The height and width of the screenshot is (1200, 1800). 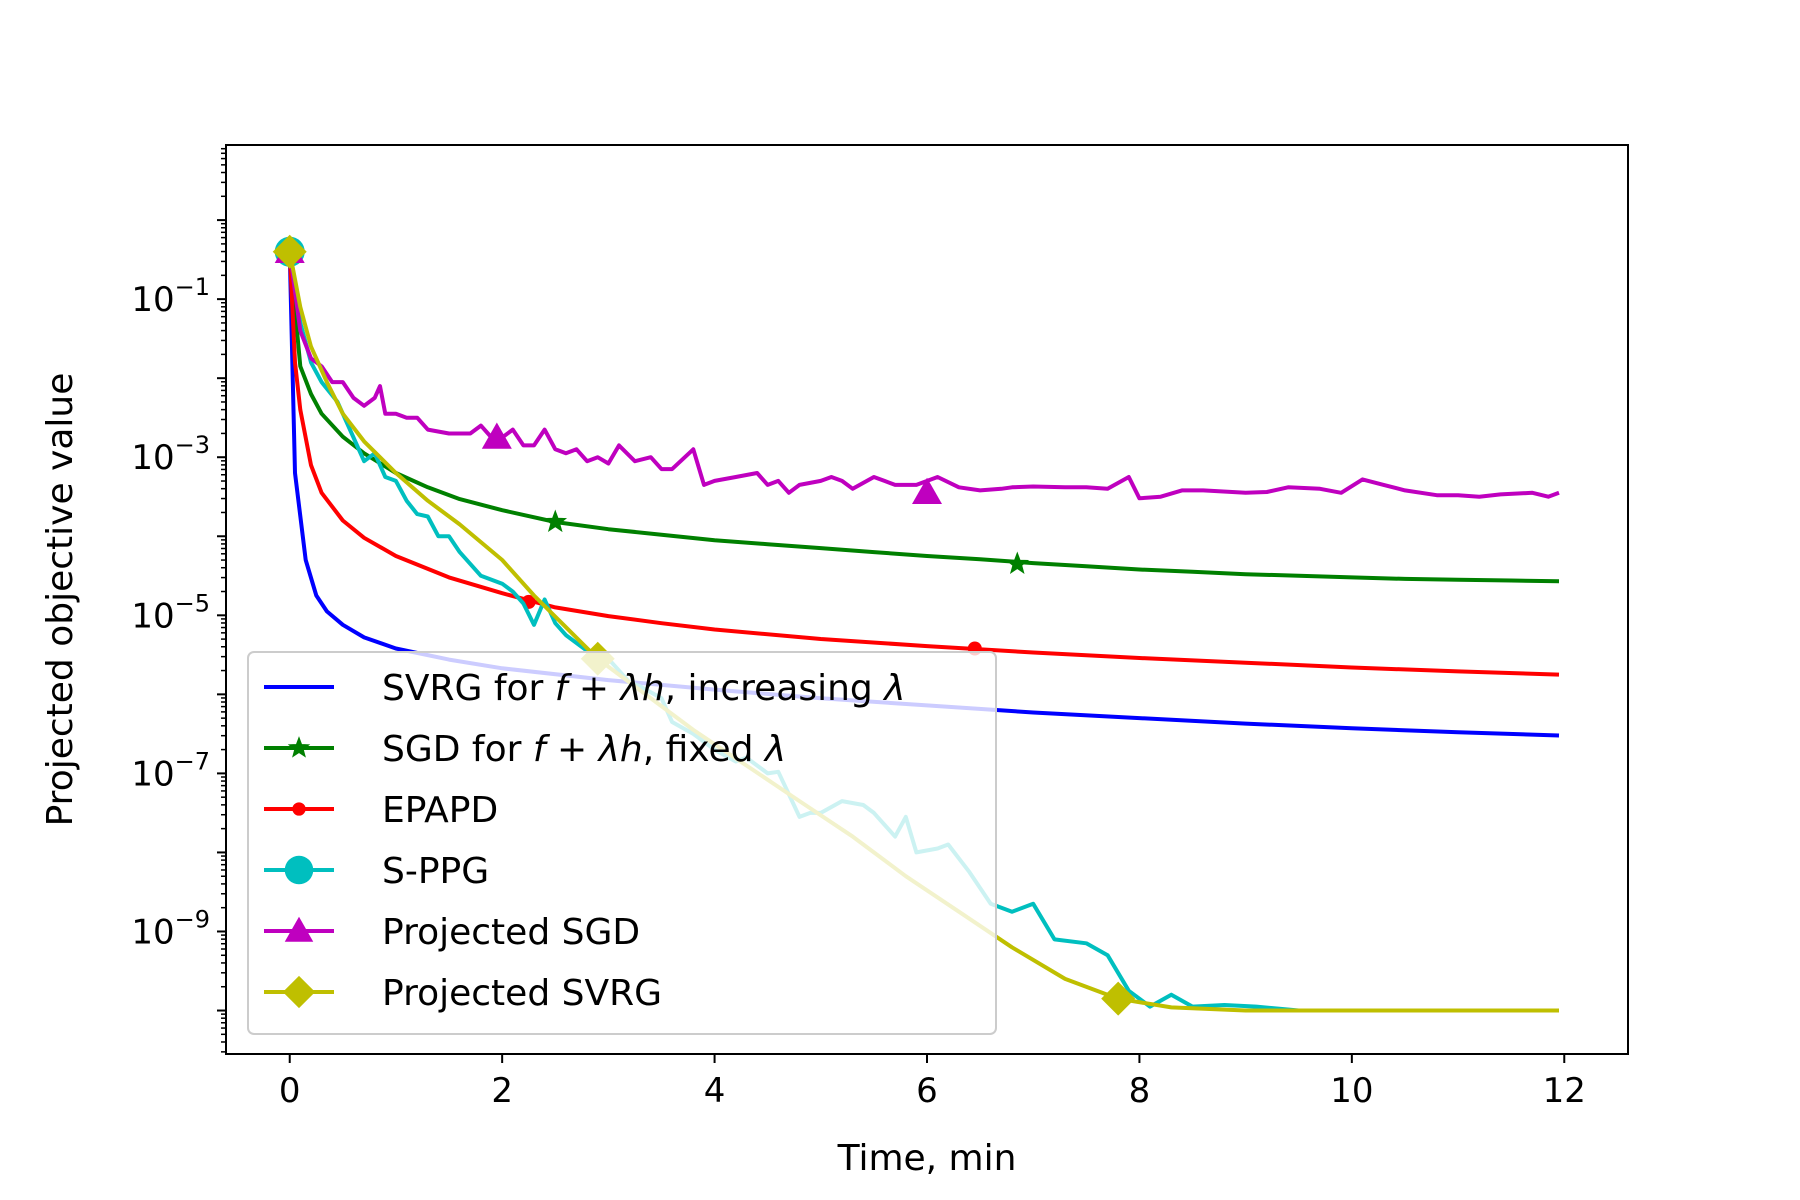 What do you see at coordinates (170, 296) in the screenshot?
I see `y-tick-label: 10⁻¹` at bounding box center [170, 296].